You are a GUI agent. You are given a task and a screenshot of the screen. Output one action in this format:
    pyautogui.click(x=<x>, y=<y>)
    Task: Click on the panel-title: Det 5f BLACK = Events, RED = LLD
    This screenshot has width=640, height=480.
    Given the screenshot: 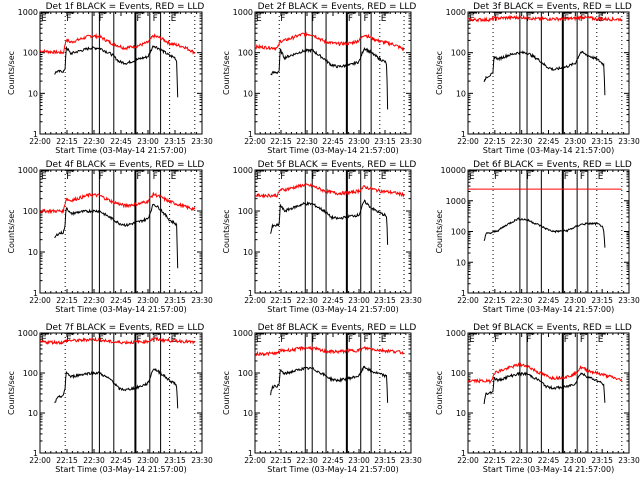 What is the action you would take?
    pyautogui.click(x=337, y=165)
    